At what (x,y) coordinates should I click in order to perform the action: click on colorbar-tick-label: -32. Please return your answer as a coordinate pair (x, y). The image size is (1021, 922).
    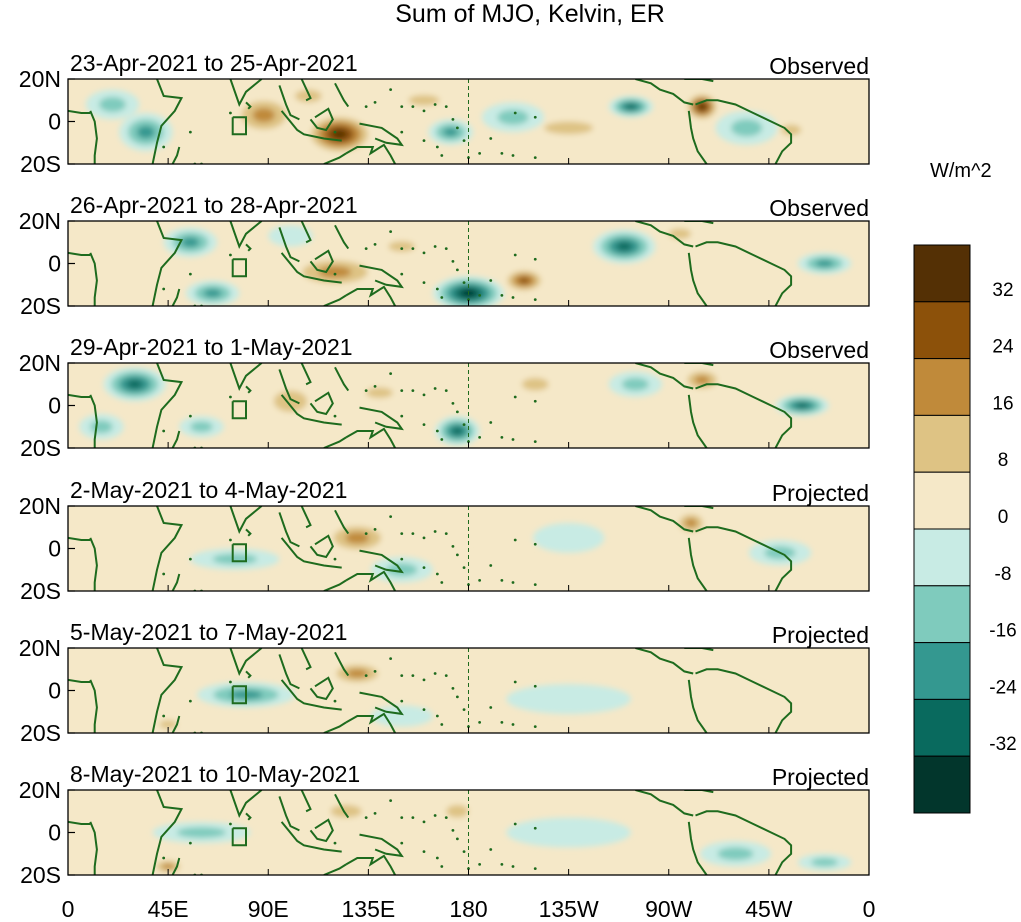
    Looking at the image, I should click on (1002, 744).